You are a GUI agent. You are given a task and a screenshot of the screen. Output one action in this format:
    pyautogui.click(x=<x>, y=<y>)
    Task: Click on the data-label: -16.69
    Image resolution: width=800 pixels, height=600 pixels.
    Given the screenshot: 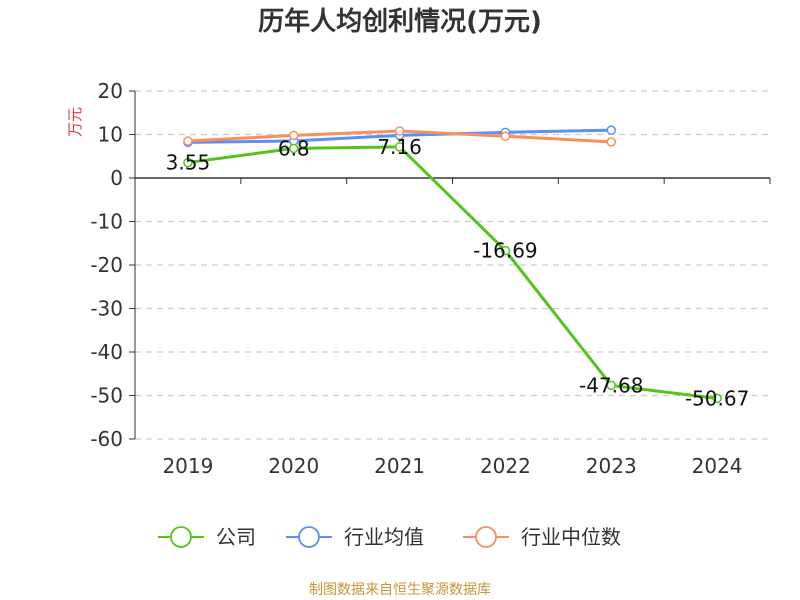 What is the action you would take?
    pyautogui.click(x=505, y=251)
    